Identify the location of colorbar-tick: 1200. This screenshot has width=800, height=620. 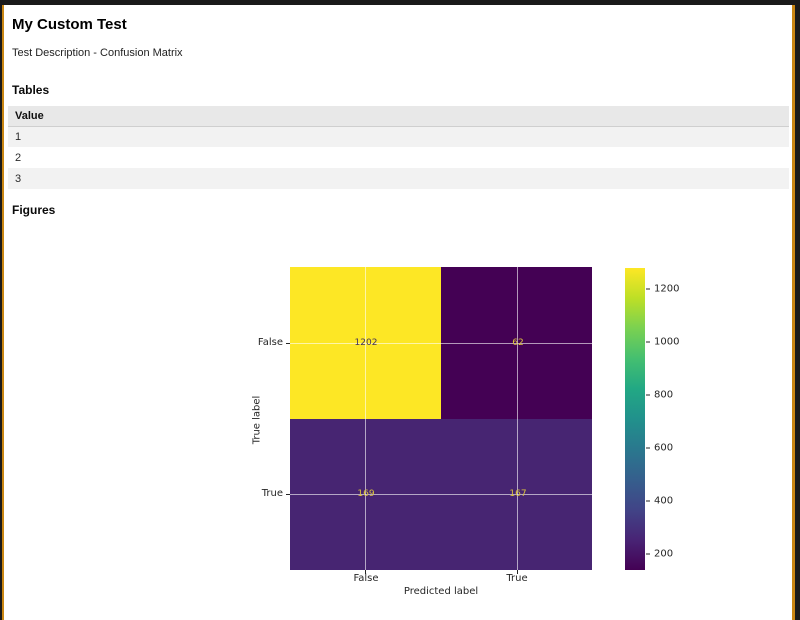
(662, 289).